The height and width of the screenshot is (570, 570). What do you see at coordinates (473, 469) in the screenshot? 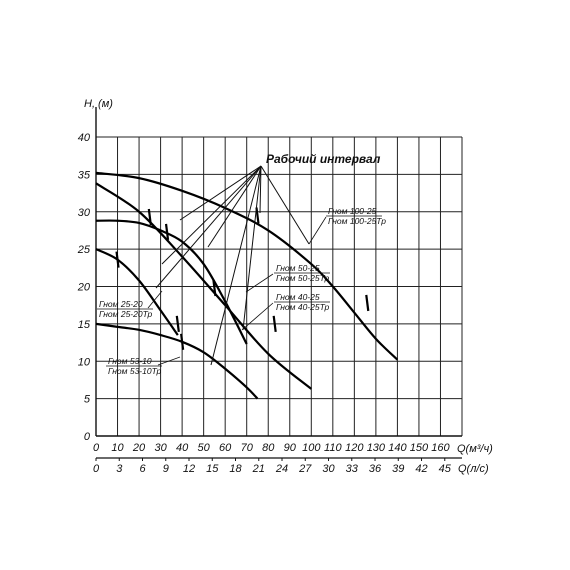
I see `x2-axis-label: Q(л/с)` at bounding box center [473, 469].